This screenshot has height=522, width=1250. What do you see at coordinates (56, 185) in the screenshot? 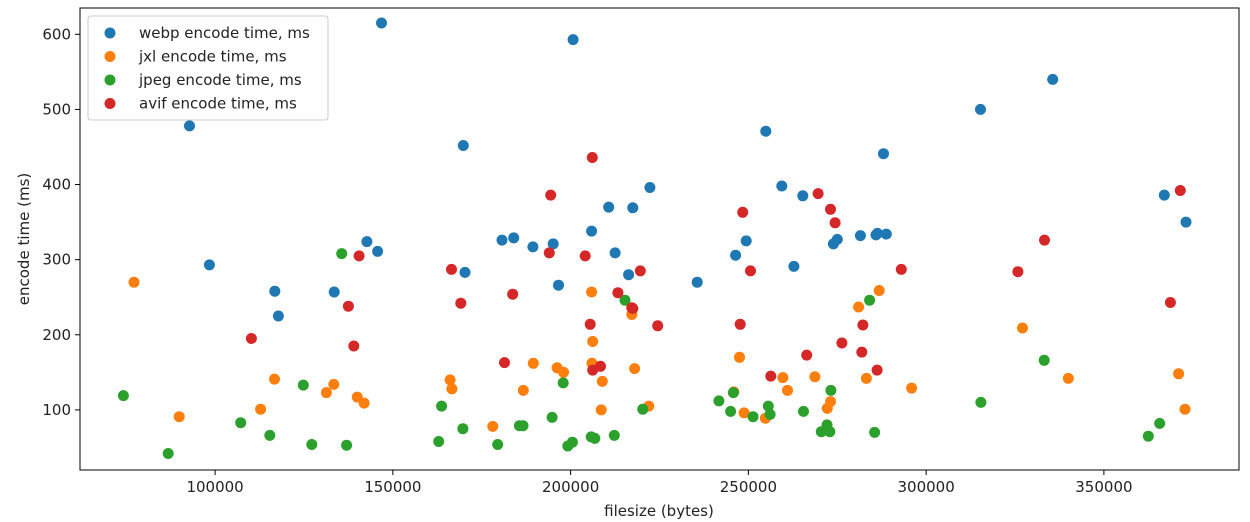
I see `y-tick-label-3: 400` at bounding box center [56, 185].